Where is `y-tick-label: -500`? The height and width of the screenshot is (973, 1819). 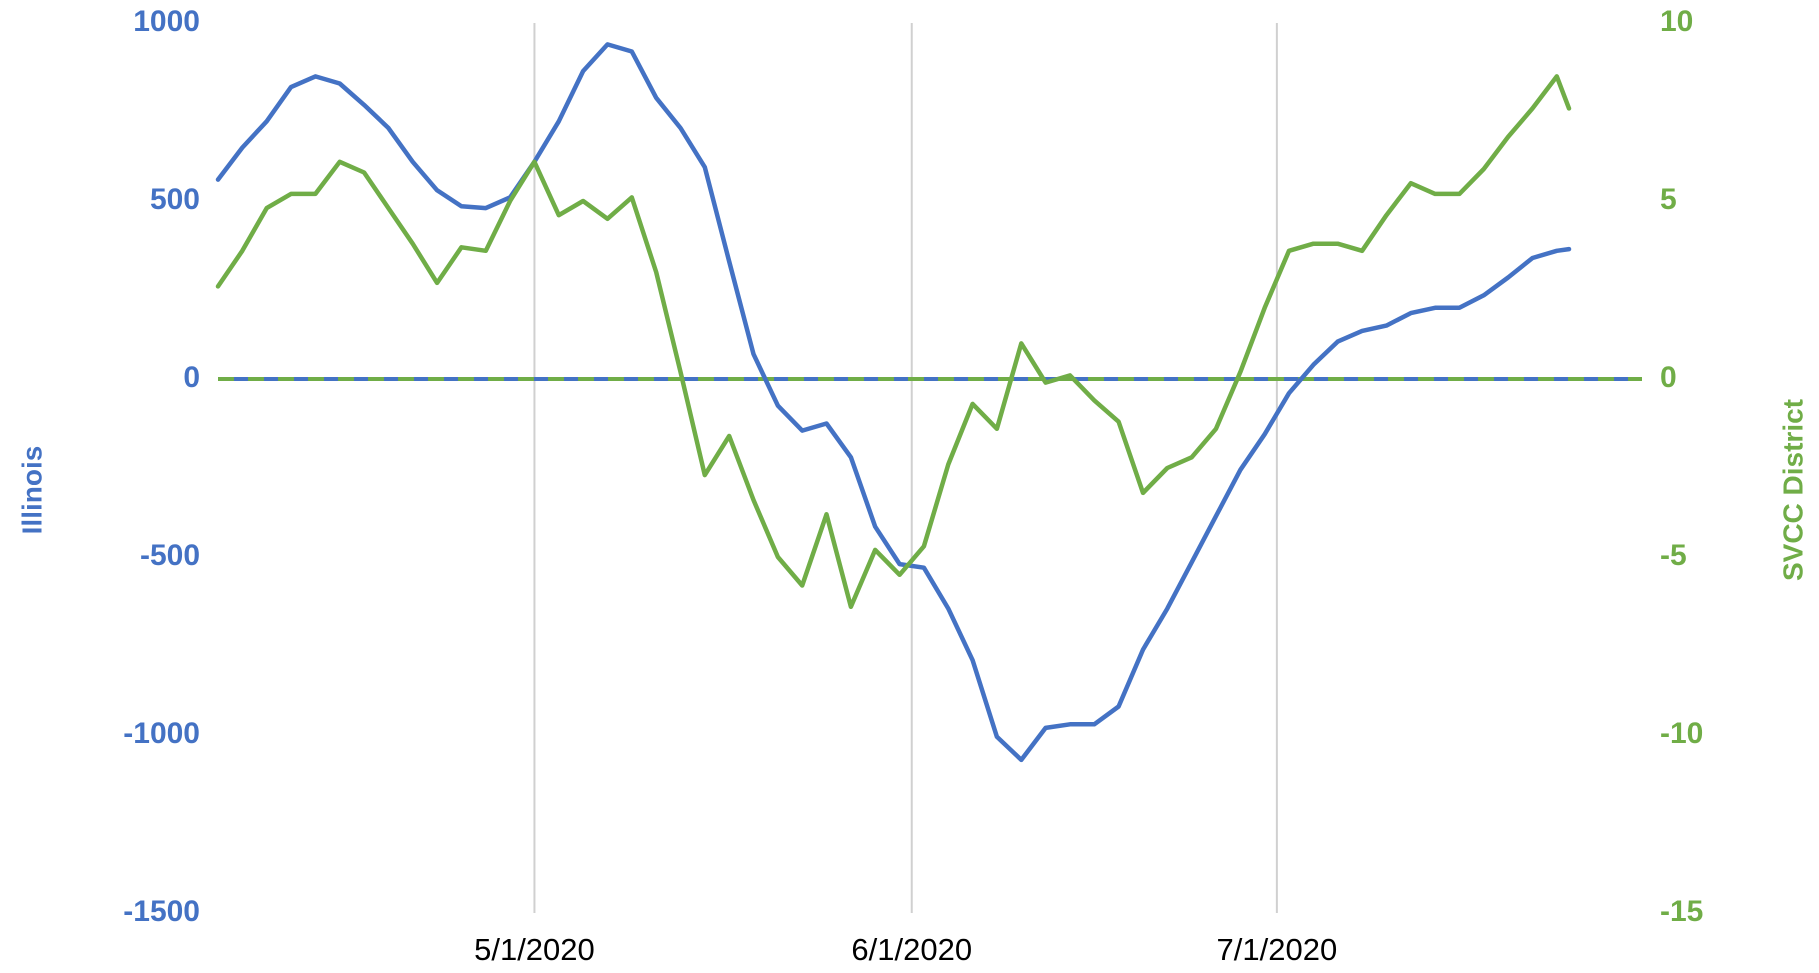 y-tick-label: -500 is located at coordinates (170, 555).